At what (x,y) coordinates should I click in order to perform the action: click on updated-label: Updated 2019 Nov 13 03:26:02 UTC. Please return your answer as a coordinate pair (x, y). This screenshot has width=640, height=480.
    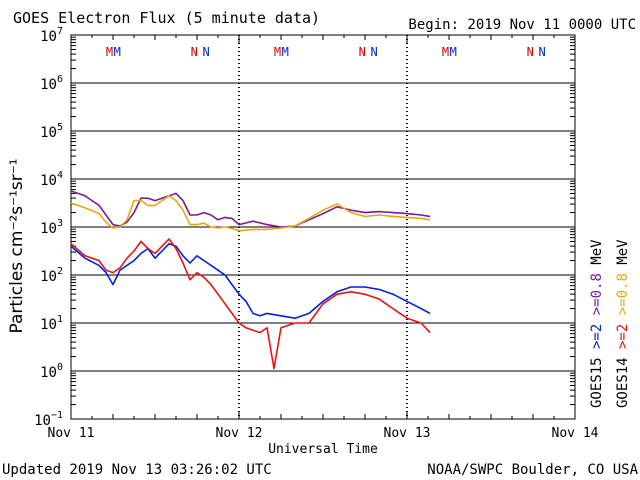
    Looking at the image, I should click on (137, 470).